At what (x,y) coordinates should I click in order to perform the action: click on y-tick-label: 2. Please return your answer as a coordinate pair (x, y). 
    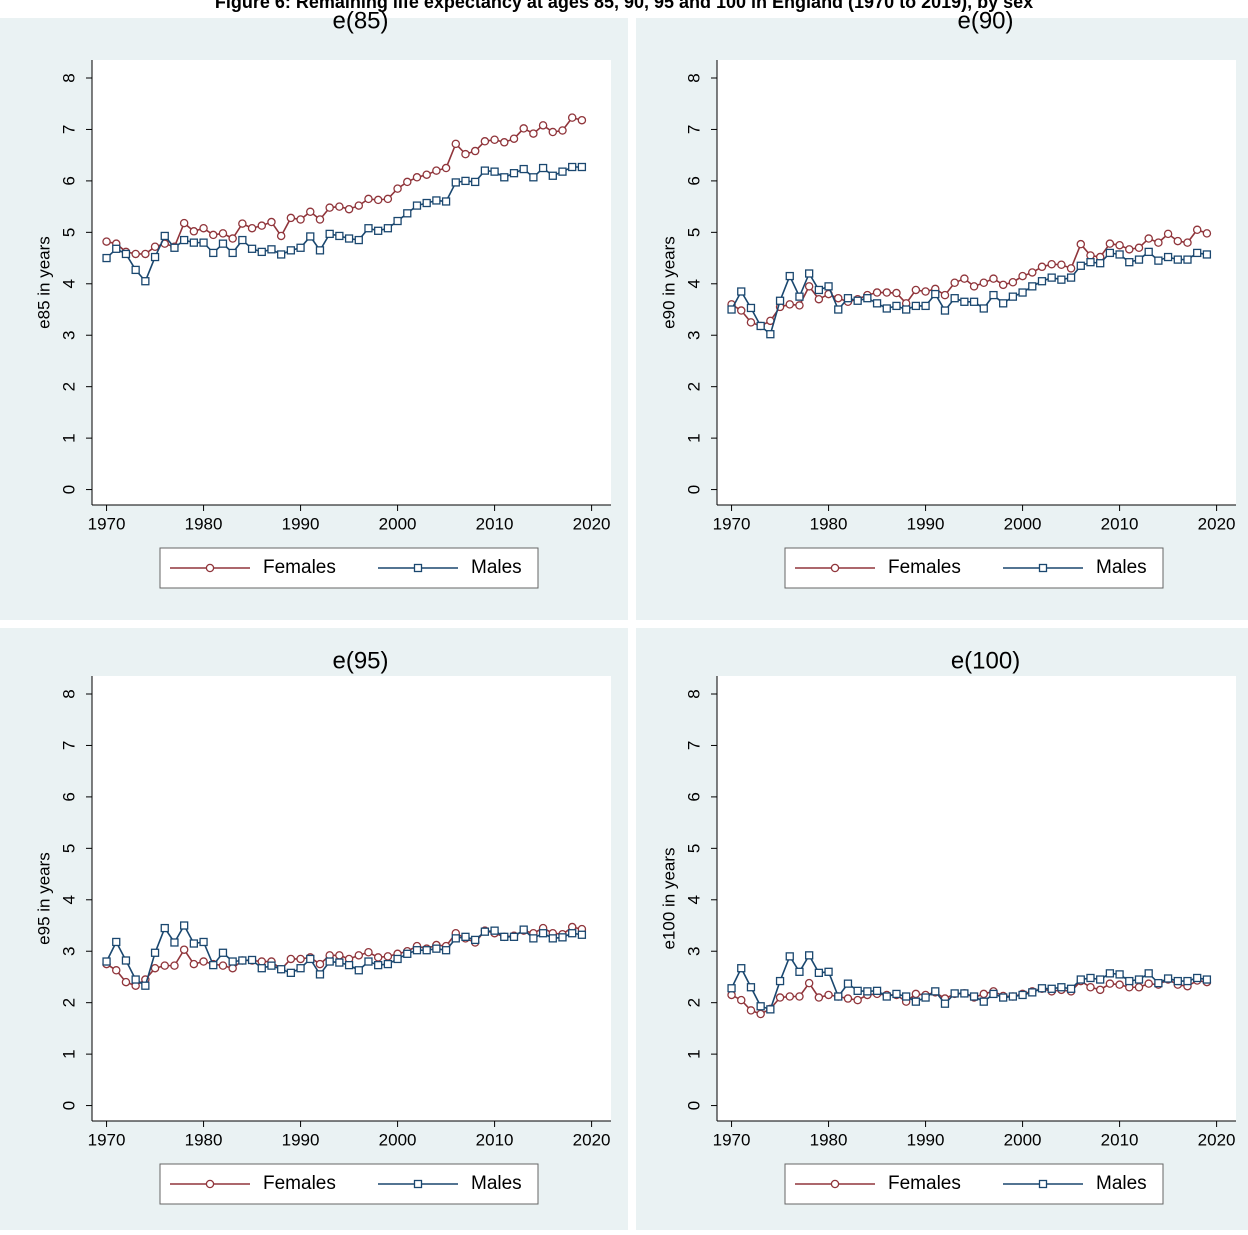
    Looking at the image, I should click on (693, 1002).